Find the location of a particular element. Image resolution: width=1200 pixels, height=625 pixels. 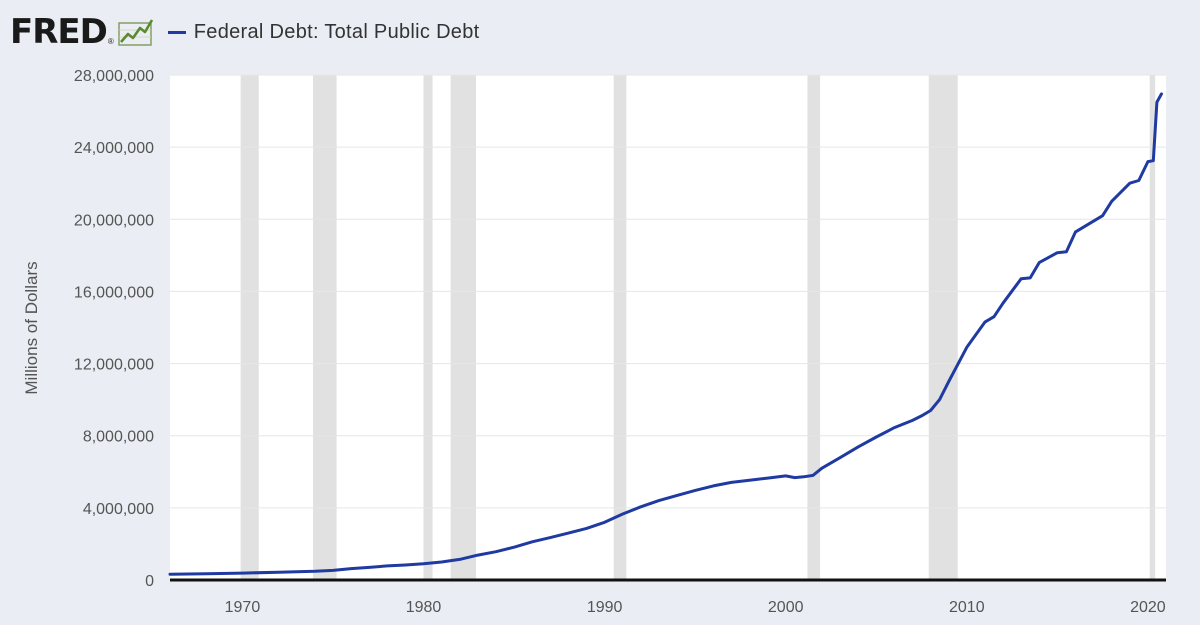

x-tick-label-0: 1970 is located at coordinates (243, 607).